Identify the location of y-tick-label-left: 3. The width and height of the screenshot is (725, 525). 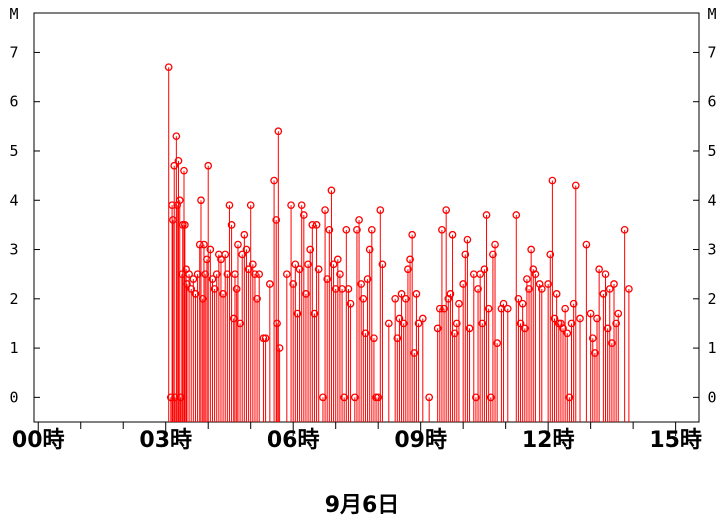
(13, 250).